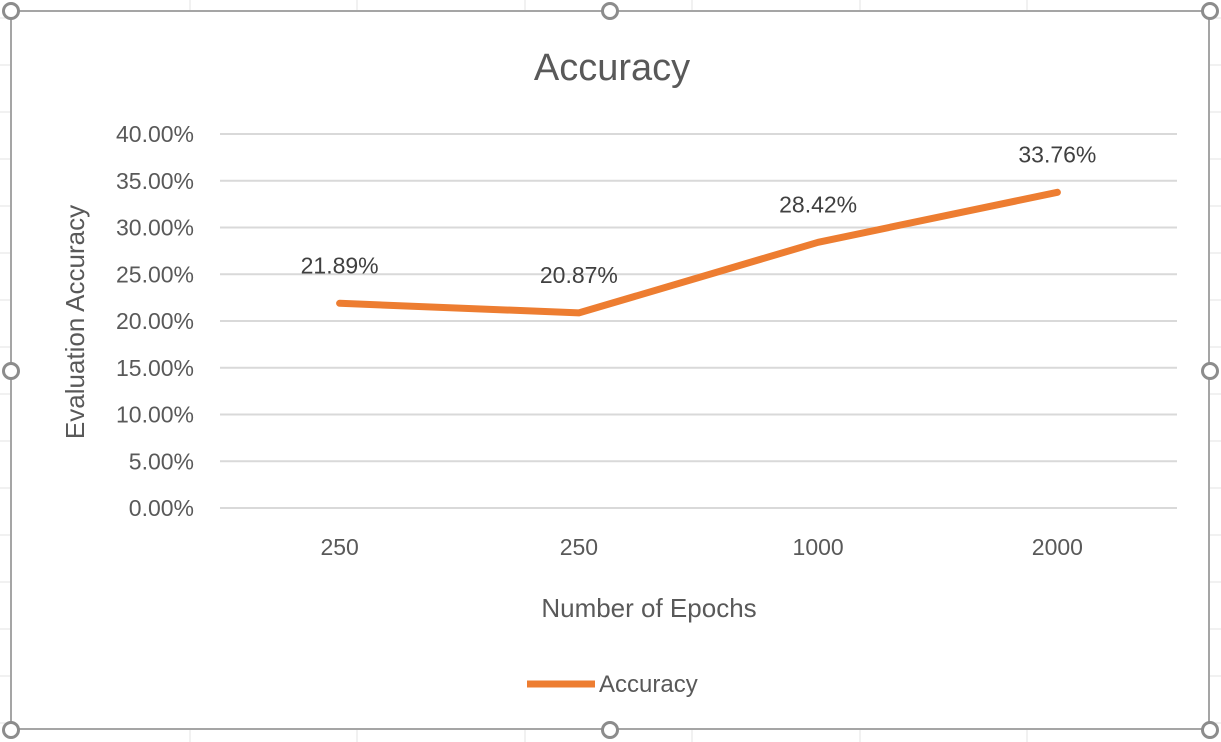 The width and height of the screenshot is (1221, 742). Describe the element at coordinates (155, 181) in the screenshot. I see `y-tick-label: 35.00%` at that location.